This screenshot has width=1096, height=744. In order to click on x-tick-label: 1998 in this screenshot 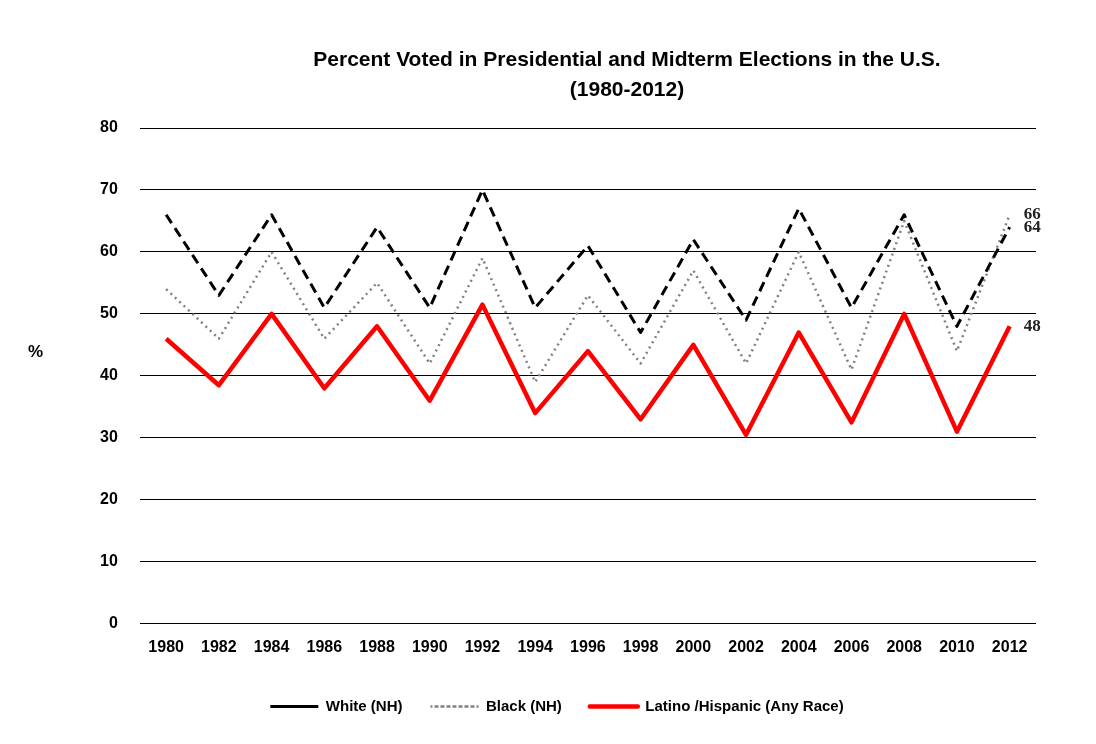, I will do `click(640, 646)`.